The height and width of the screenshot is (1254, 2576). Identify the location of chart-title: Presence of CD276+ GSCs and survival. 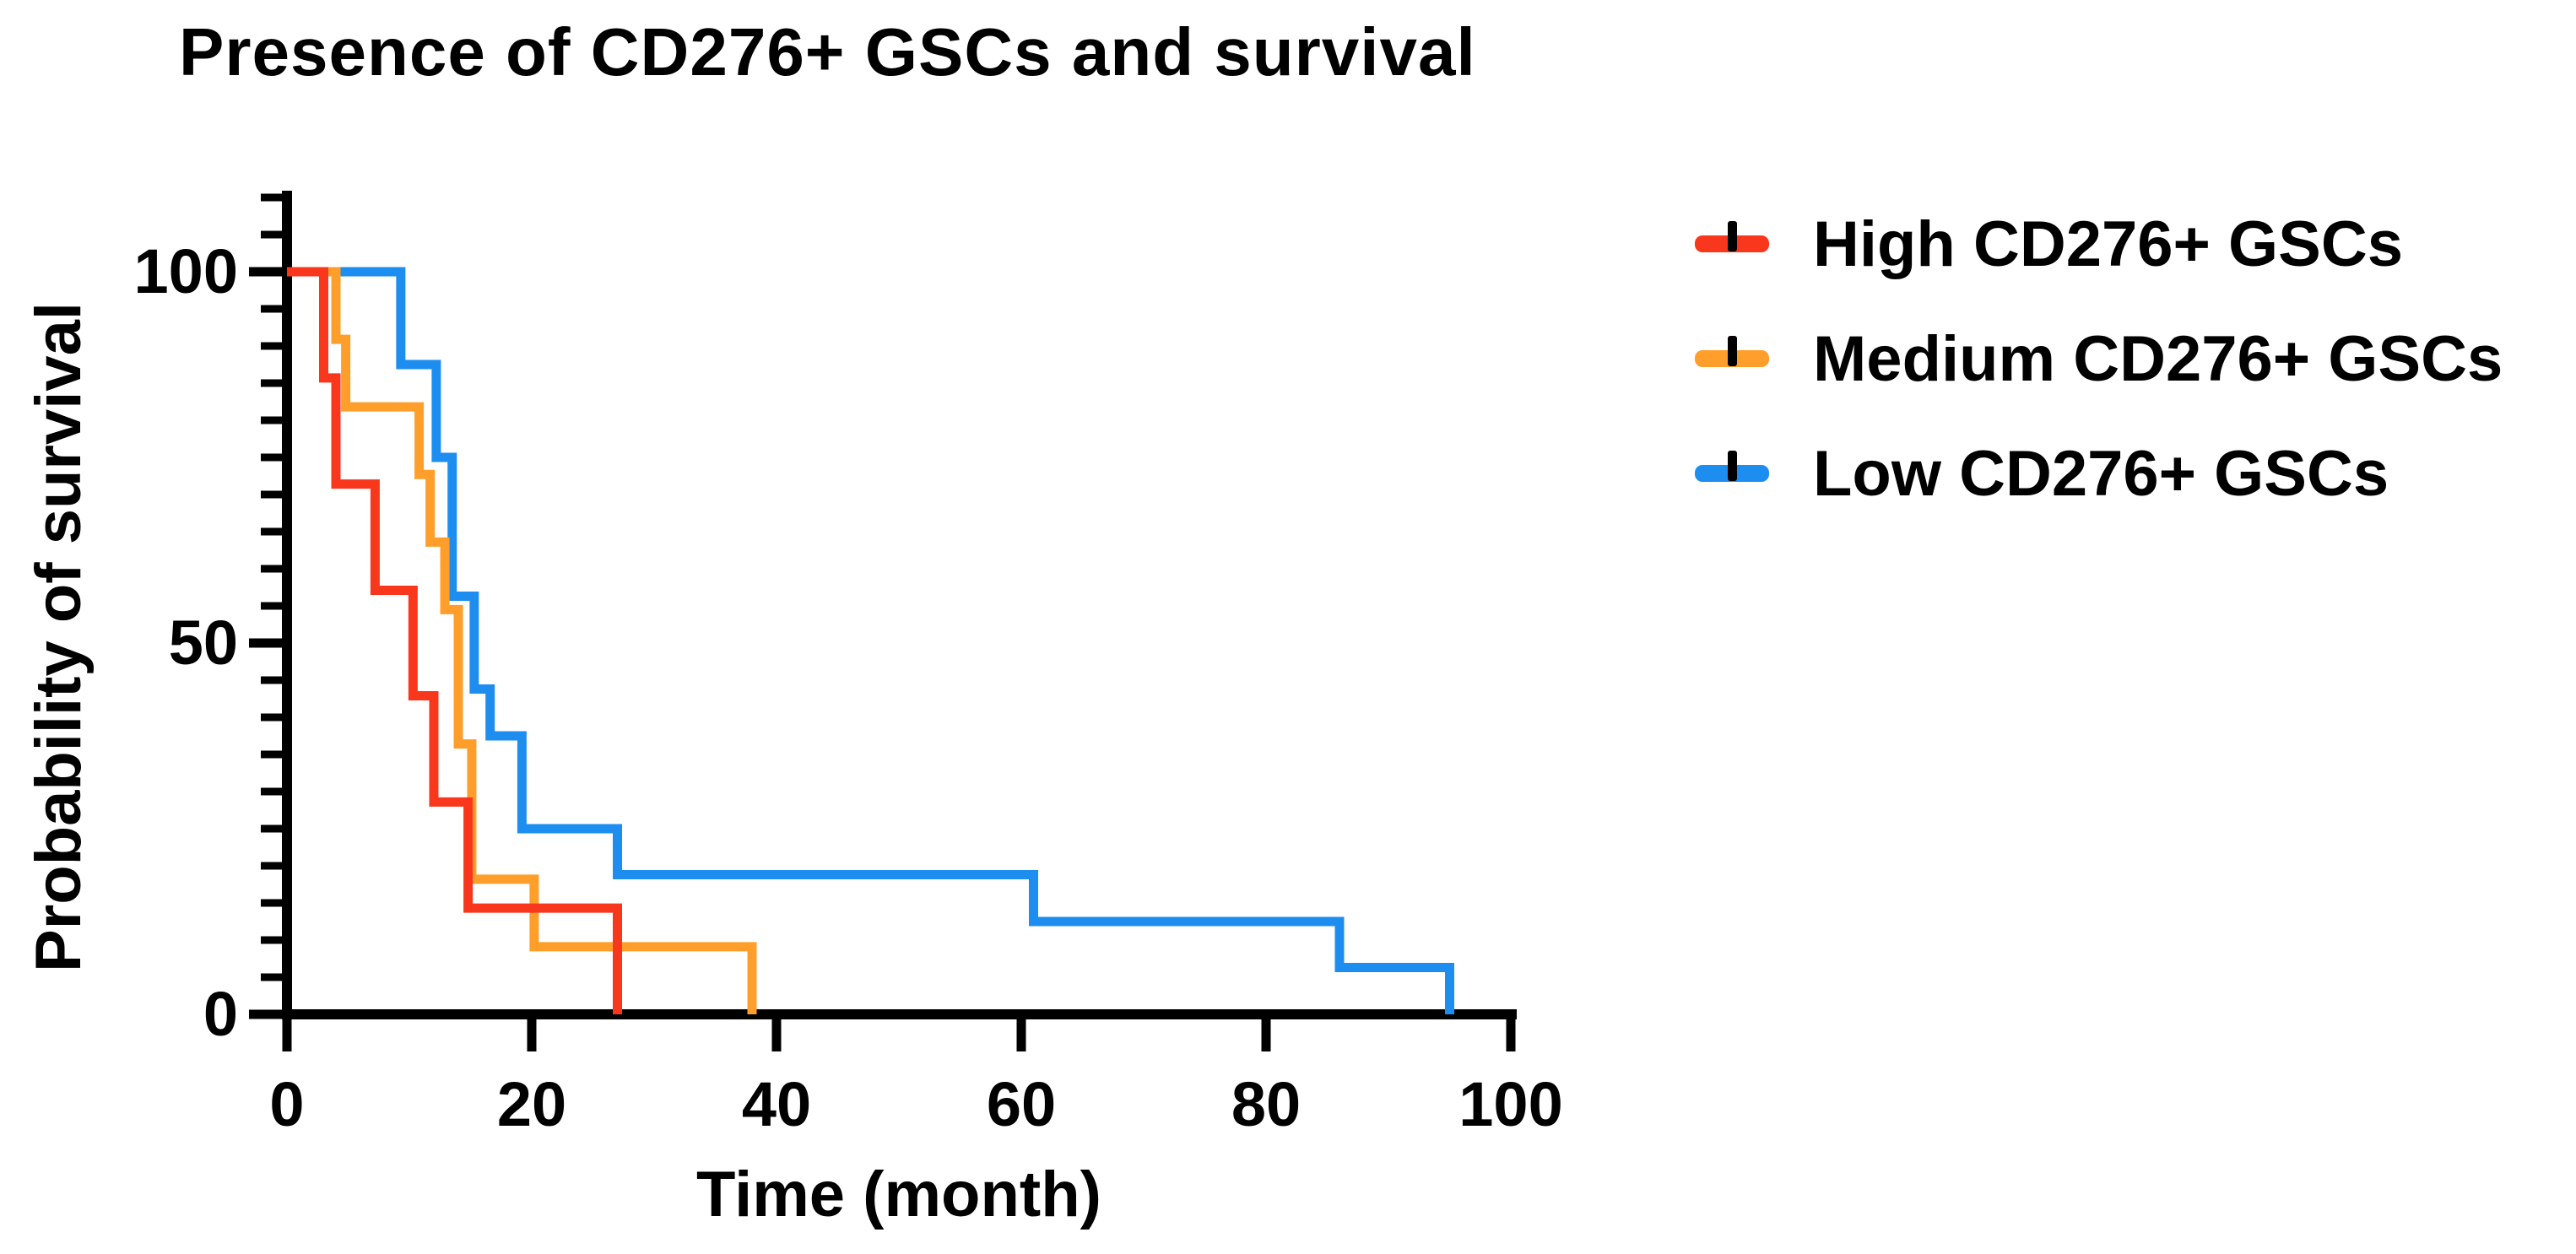
(827, 51).